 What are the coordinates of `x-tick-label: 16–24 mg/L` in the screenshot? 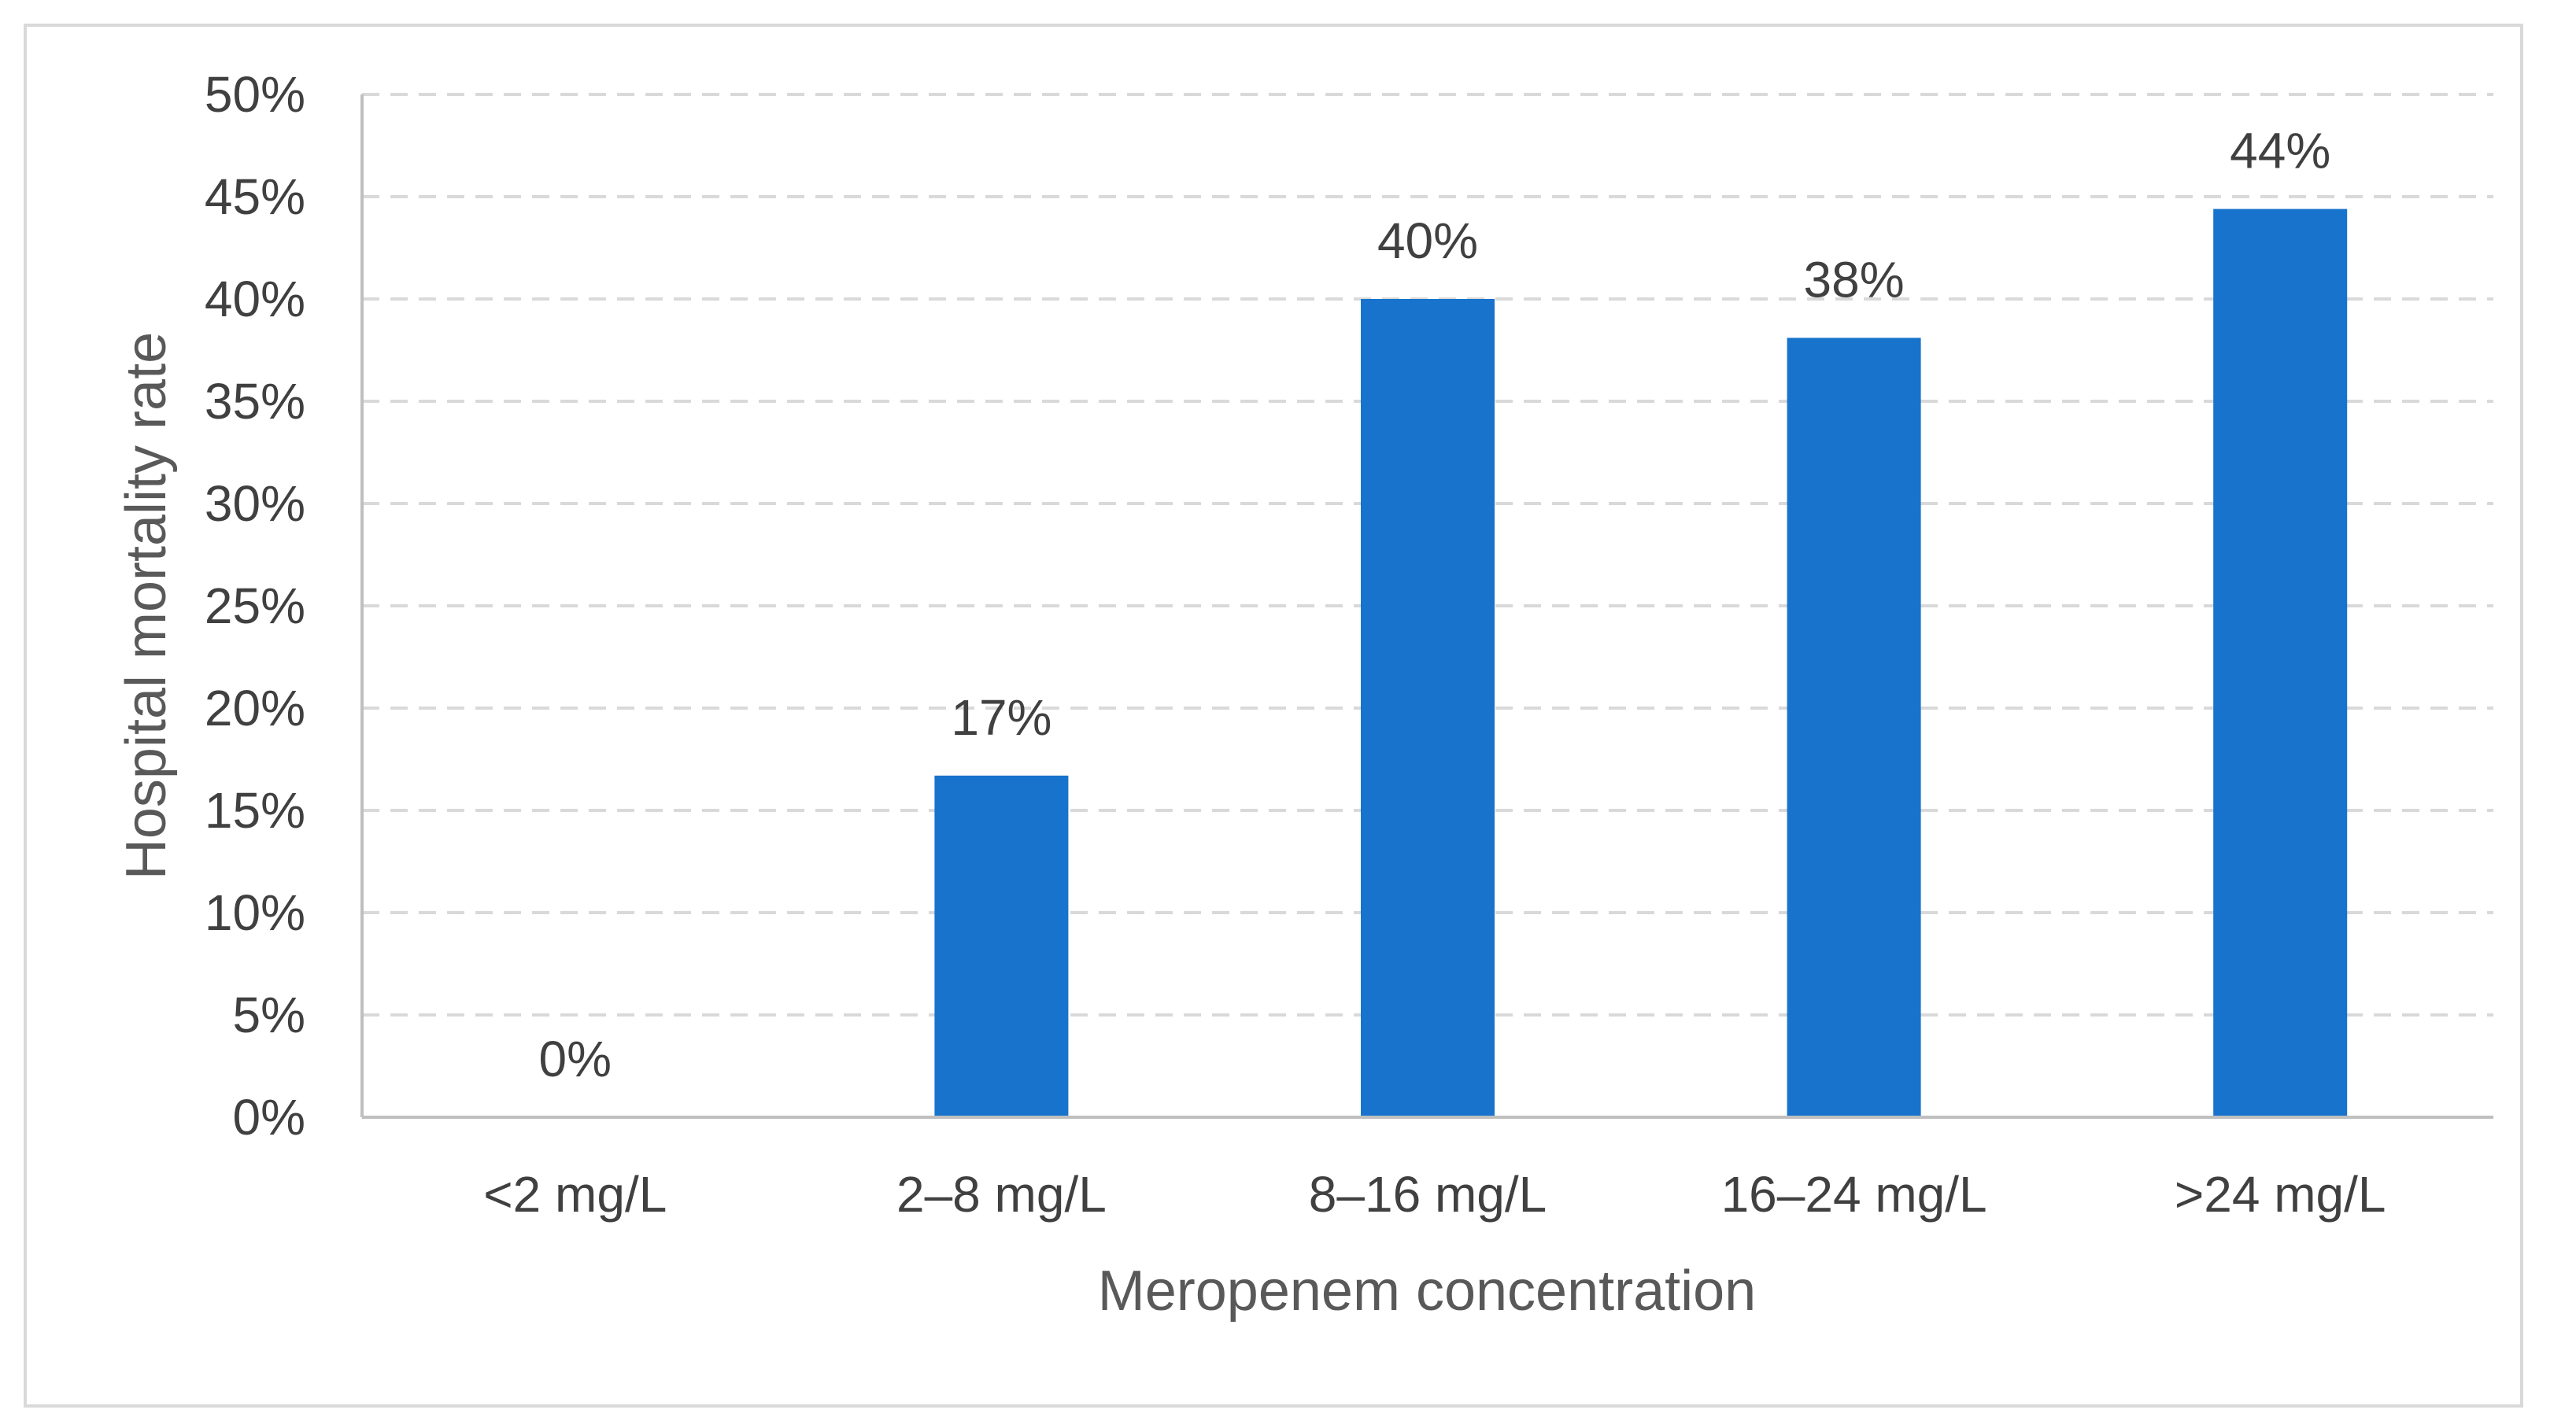 It's located at (1854, 1194).